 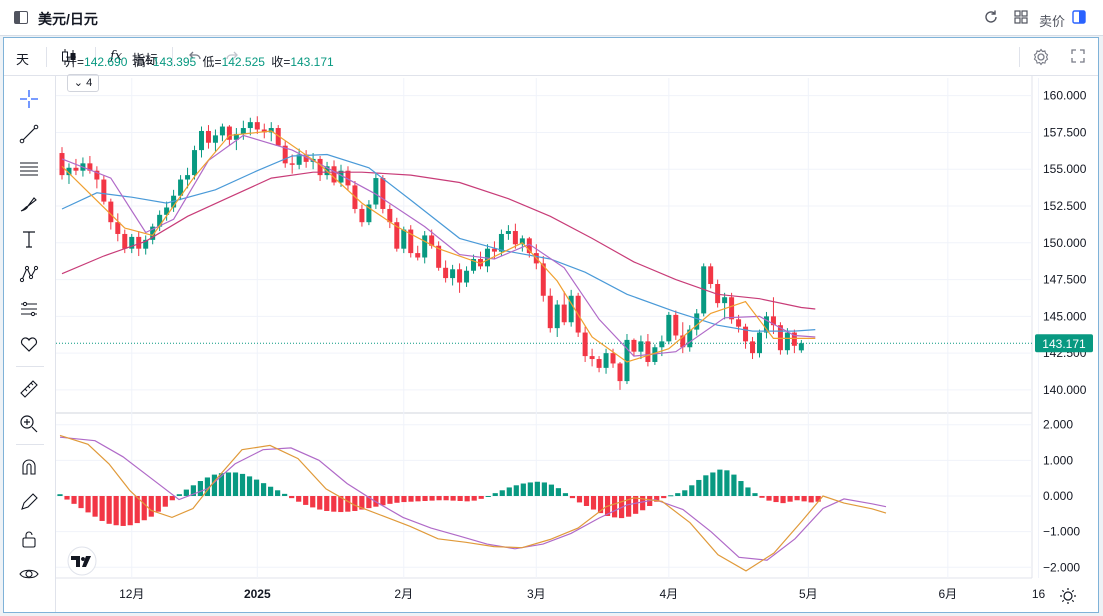 What do you see at coordinates (551, 18) in the screenshot?
I see `window-titlebar: 美元/日元 卖价` at bounding box center [551, 18].